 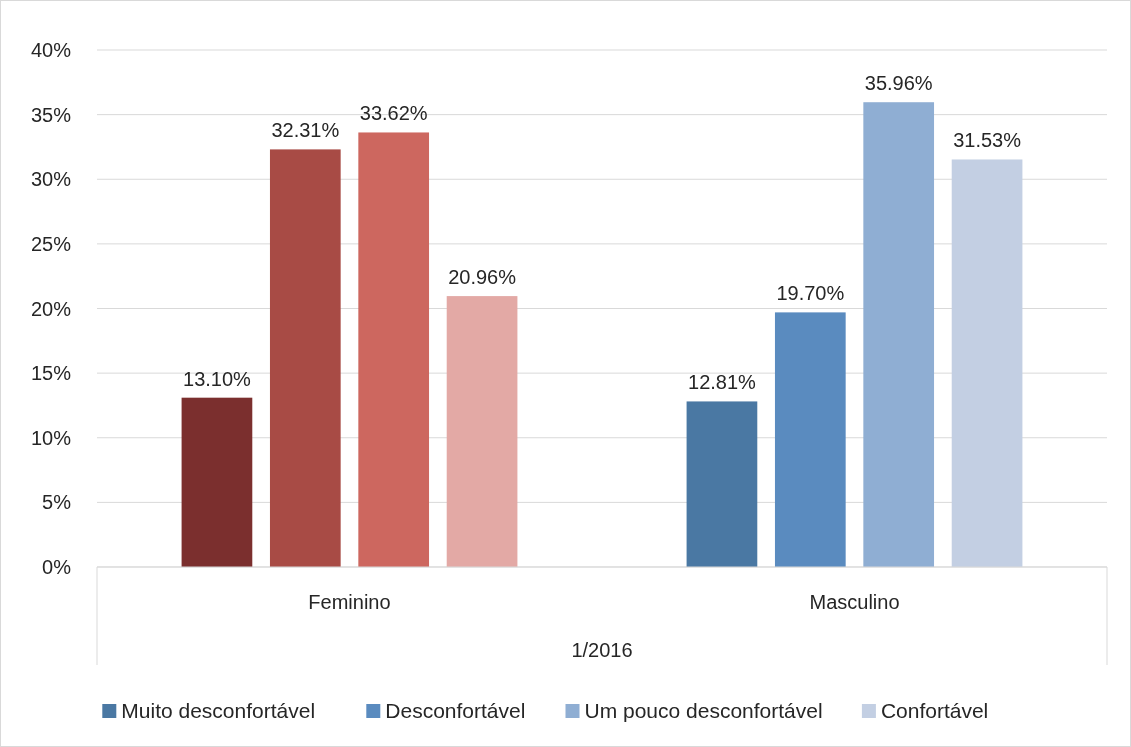 I want to click on x-axis-title: 1/2016, so click(x=602, y=650).